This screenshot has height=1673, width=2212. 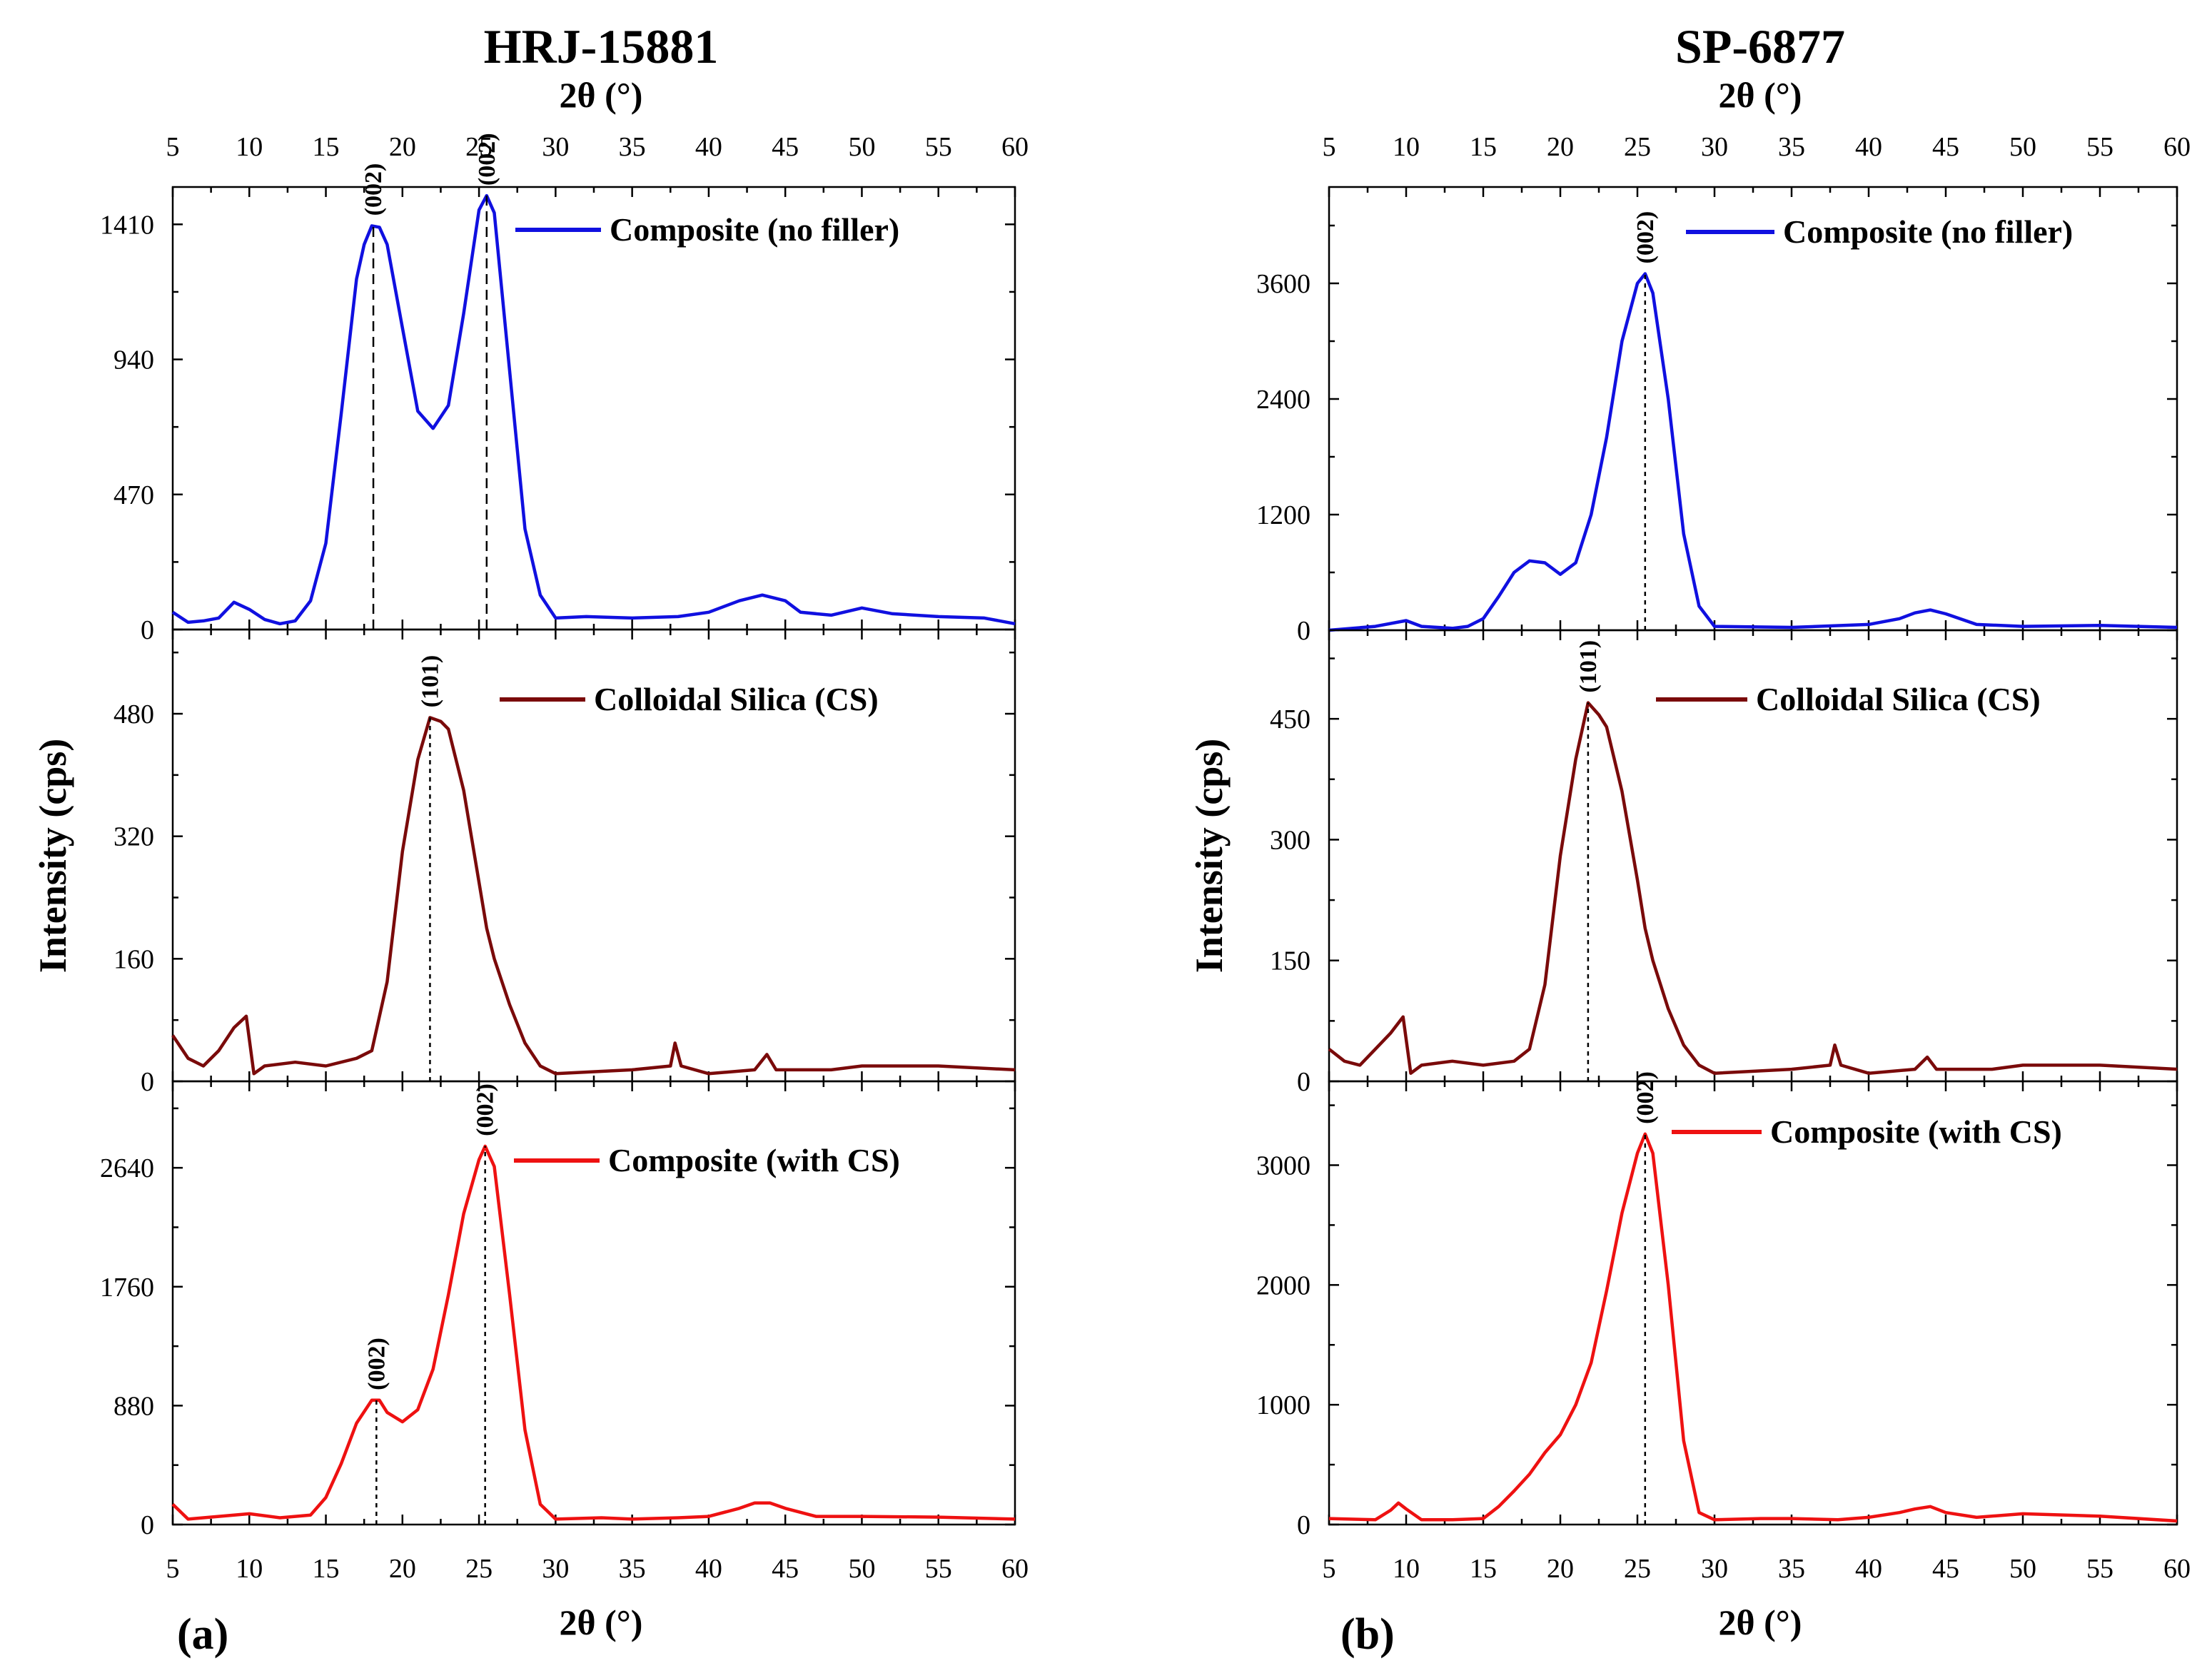 I want to click on y-tick-label: 1760, so click(x=127, y=1288).